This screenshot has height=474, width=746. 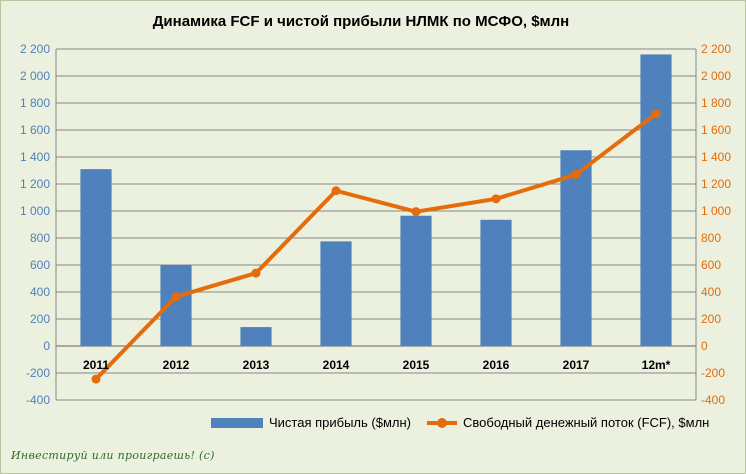 I want to click on legend-label-net-profit: Чистая прибыль ($млн), so click(x=340, y=422).